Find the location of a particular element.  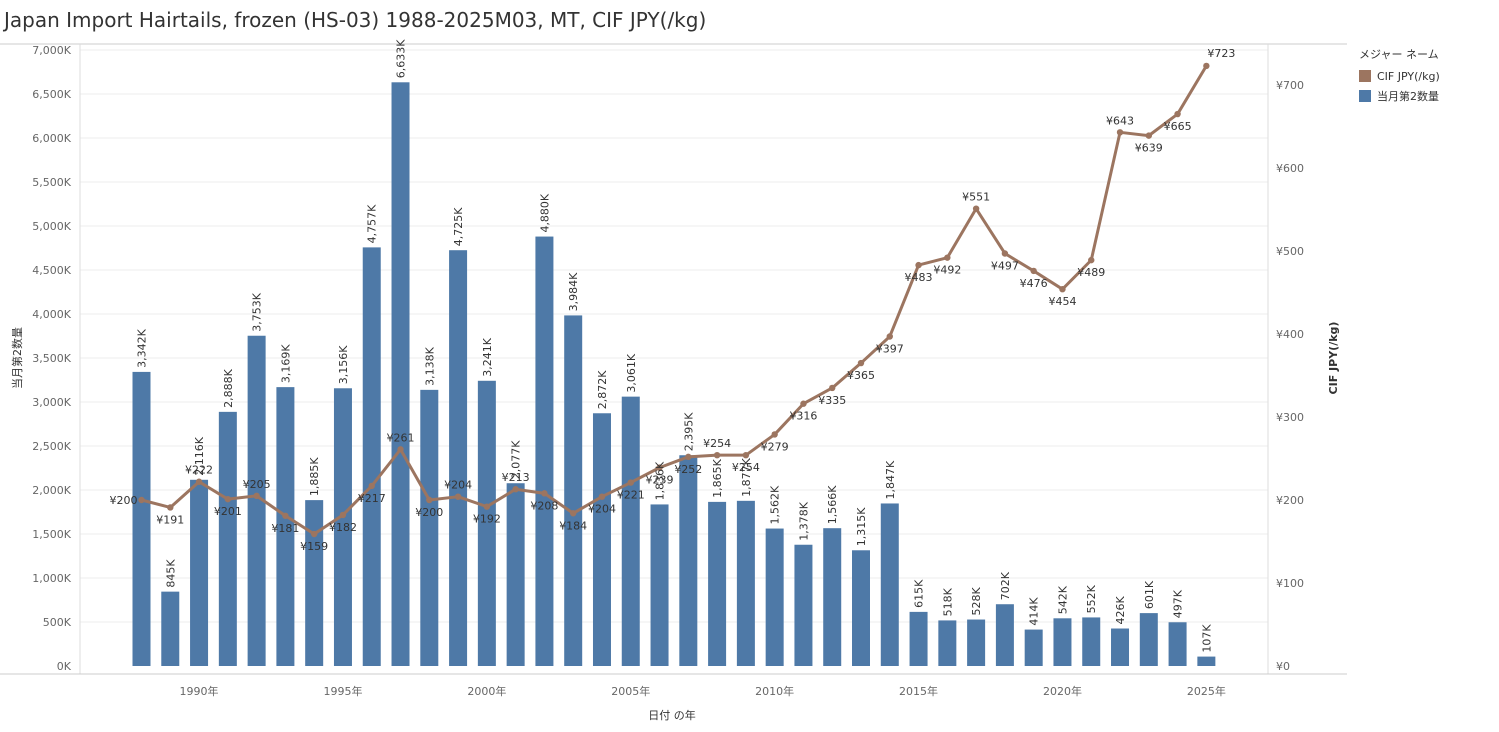

legend-item-quantity: 当月第2数量 is located at coordinates (1399, 96).